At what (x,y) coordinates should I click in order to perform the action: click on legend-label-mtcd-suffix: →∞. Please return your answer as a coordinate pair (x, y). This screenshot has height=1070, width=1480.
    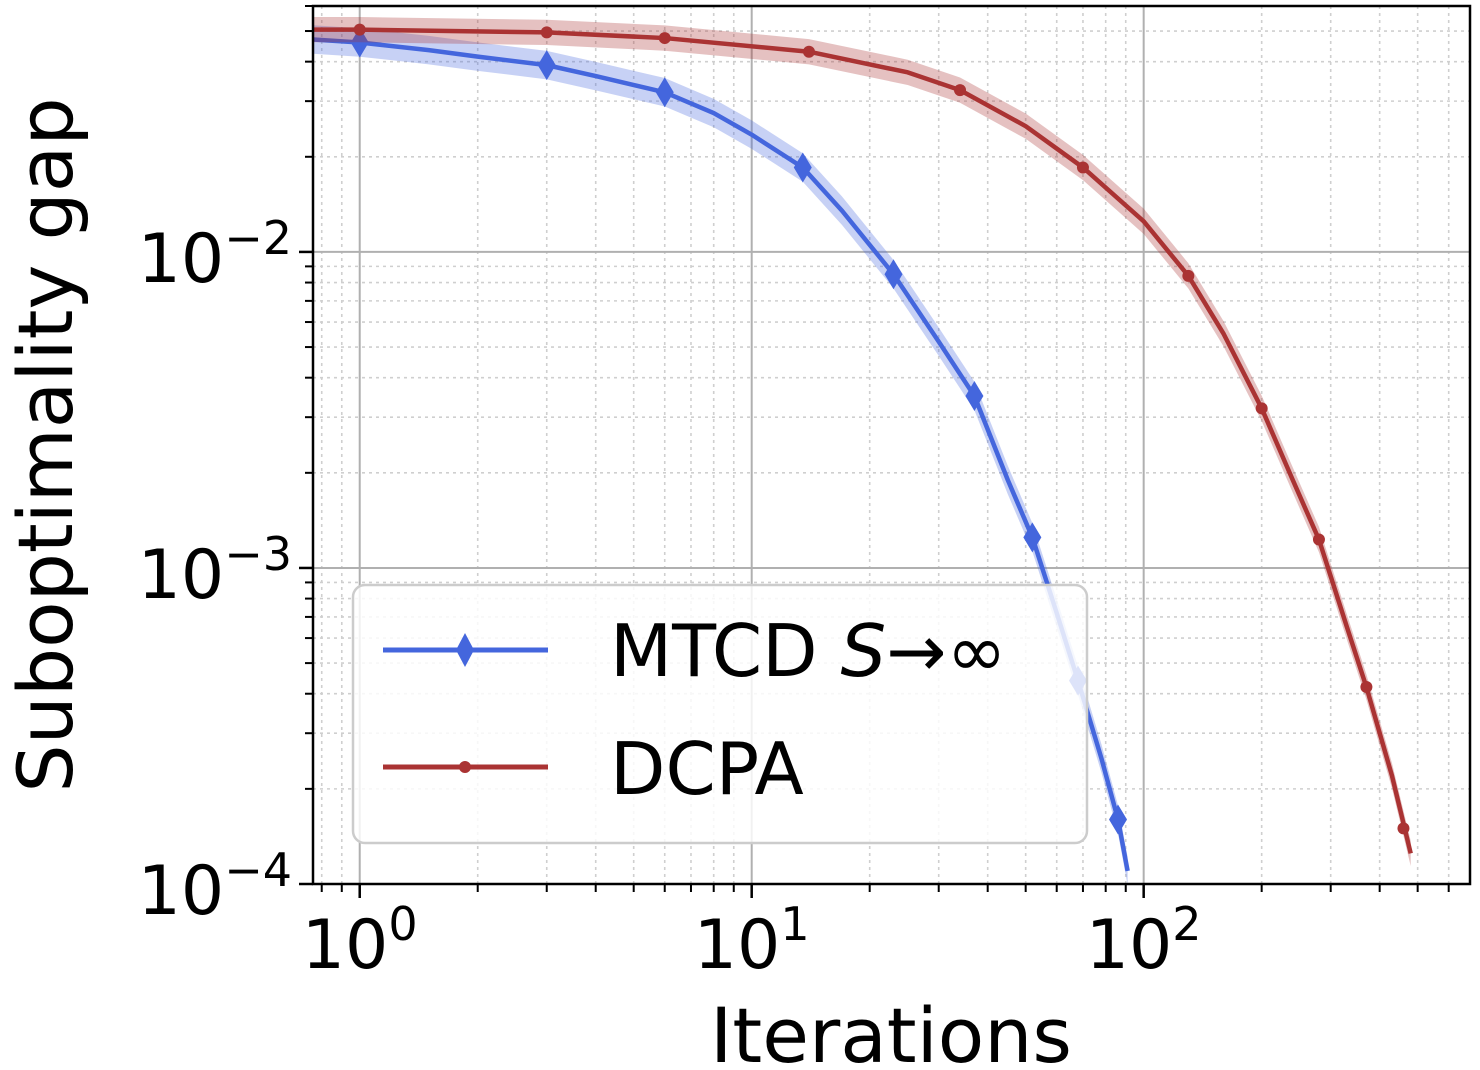
    Looking at the image, I should click on (946, 651).